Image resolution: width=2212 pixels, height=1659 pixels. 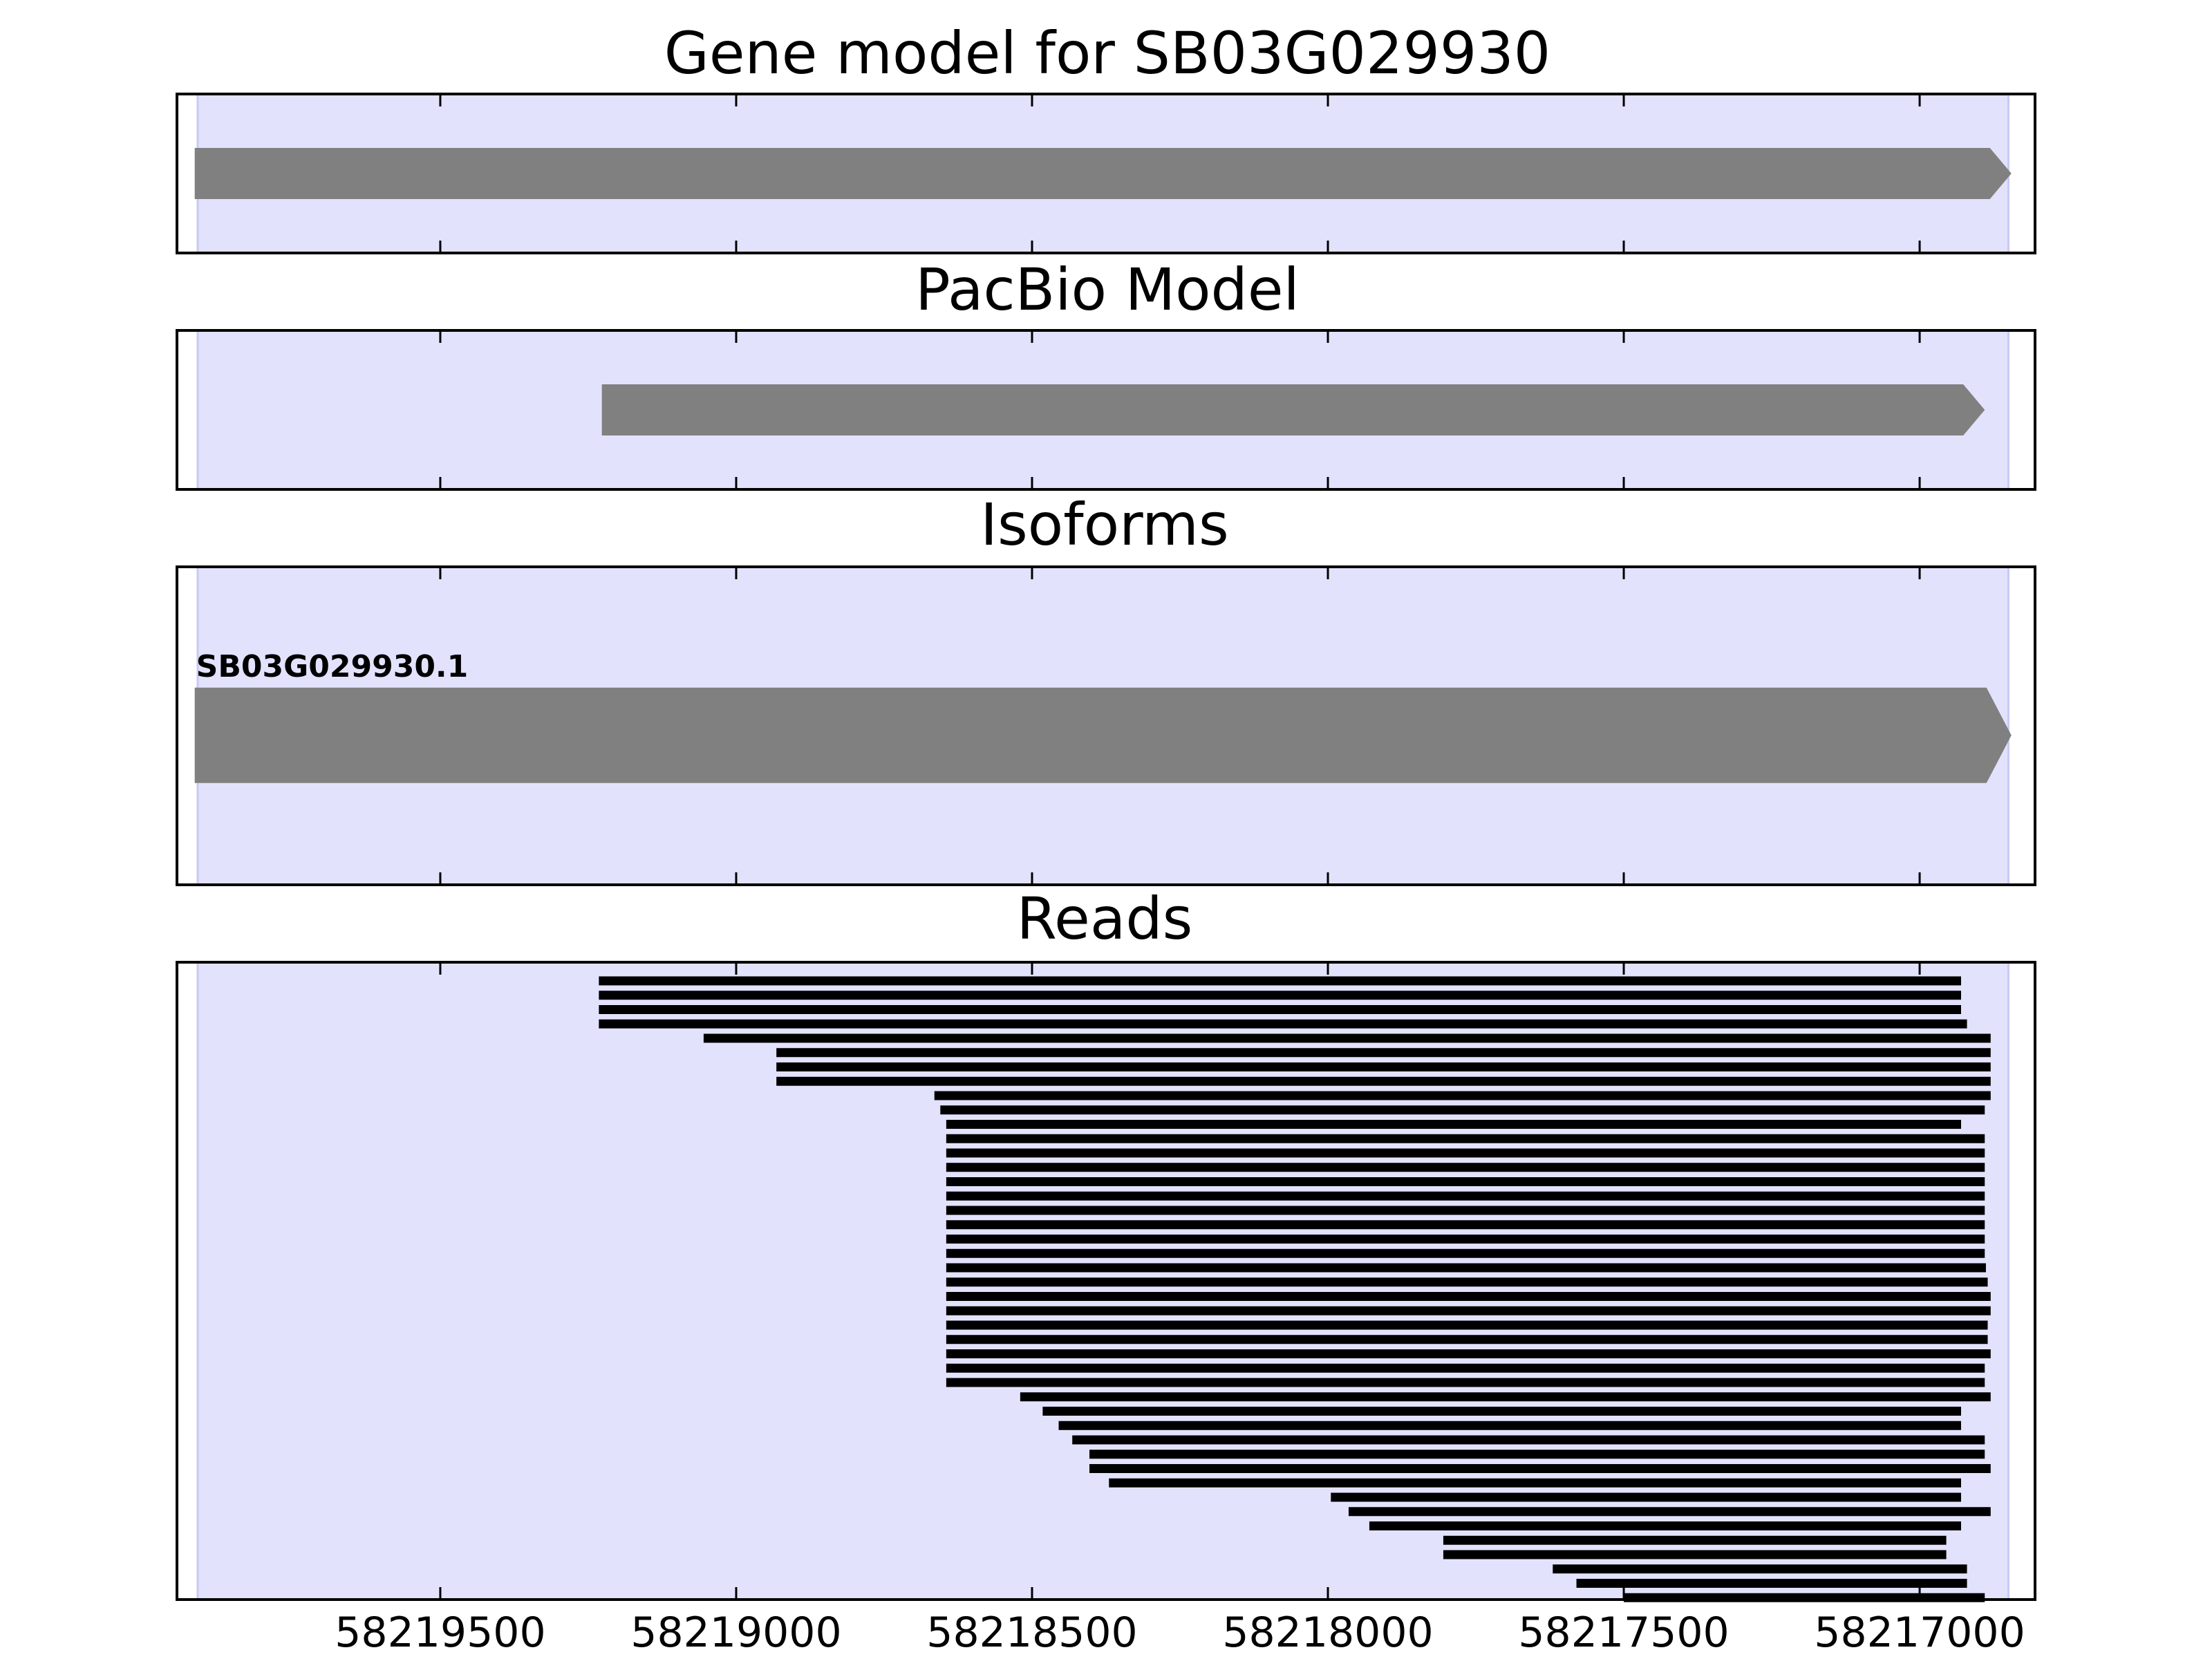 I want to click on features-pacbio-model, so click(x=1102, y=409).